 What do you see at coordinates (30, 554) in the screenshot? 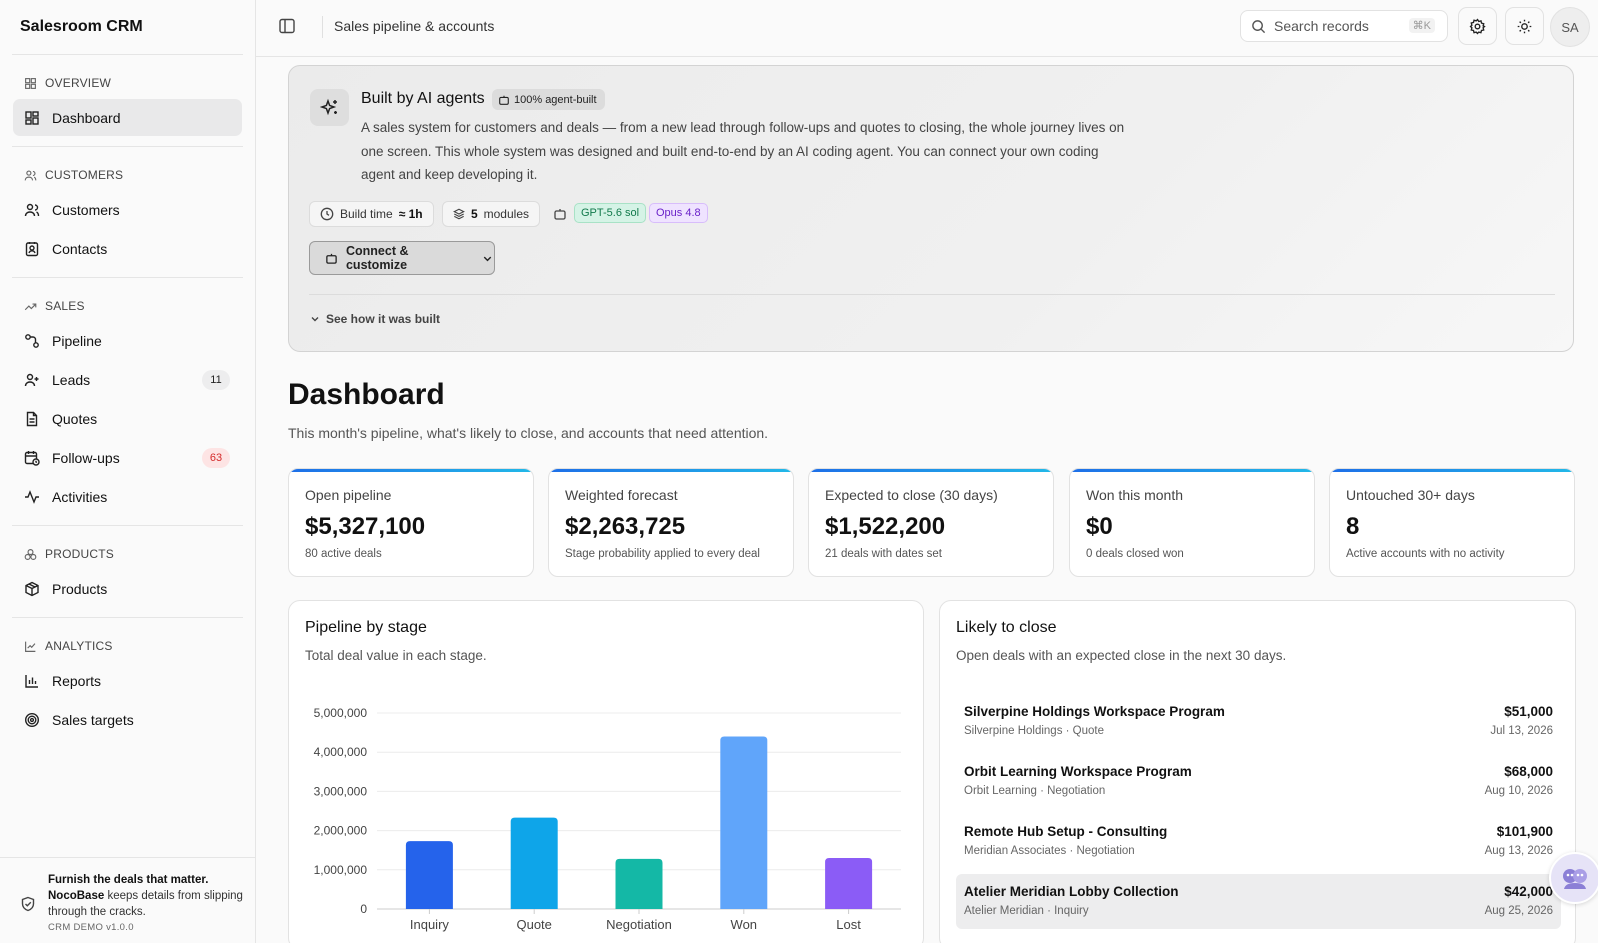
I see `boxes-icon` at bounding box center [30, 554].